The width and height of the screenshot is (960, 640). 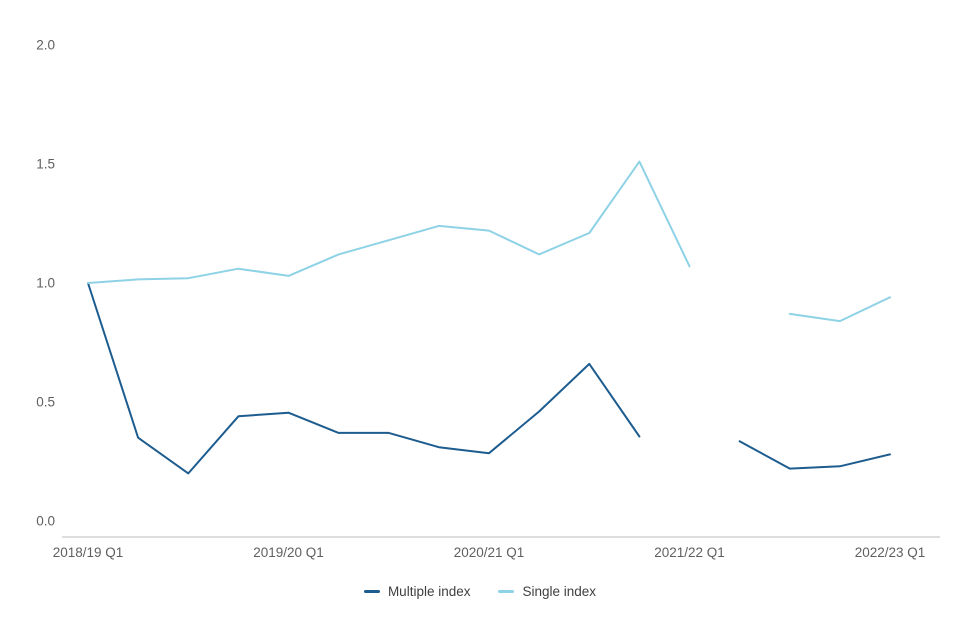 What do you see at coordinates (371, 591) in the screenshot?
I see `legend-swatch-multiple-index` at bounding box center [371, 591].